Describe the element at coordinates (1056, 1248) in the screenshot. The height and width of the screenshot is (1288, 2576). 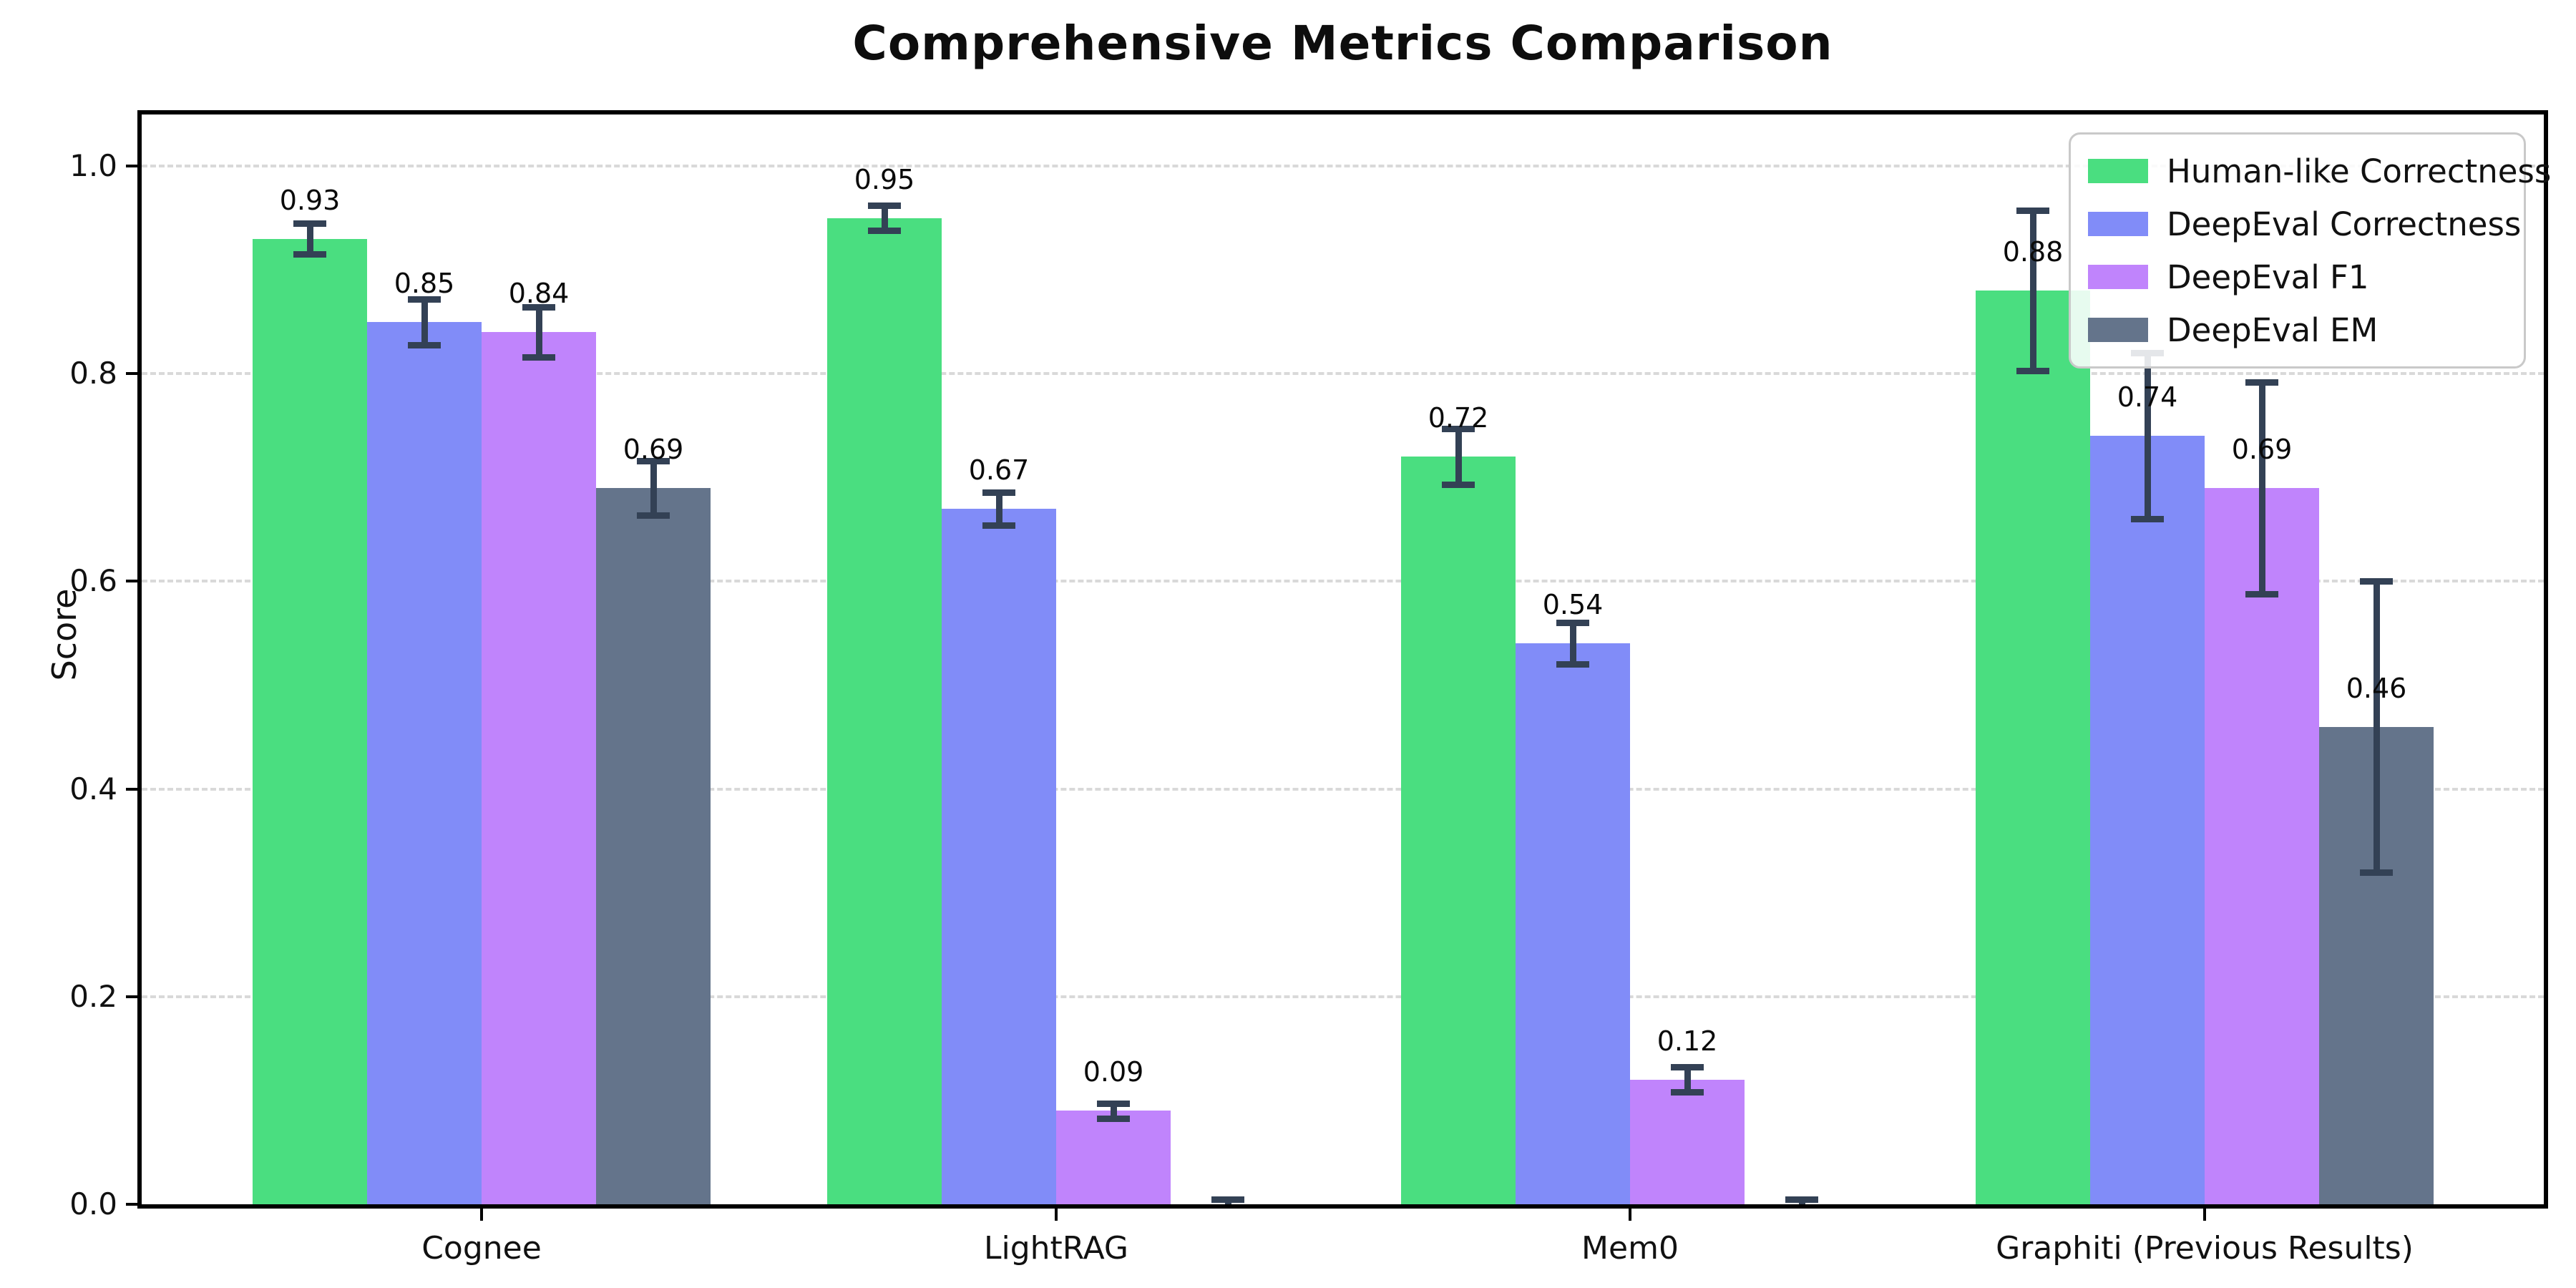
I see `x-tick-label: LightRAG` at that location.